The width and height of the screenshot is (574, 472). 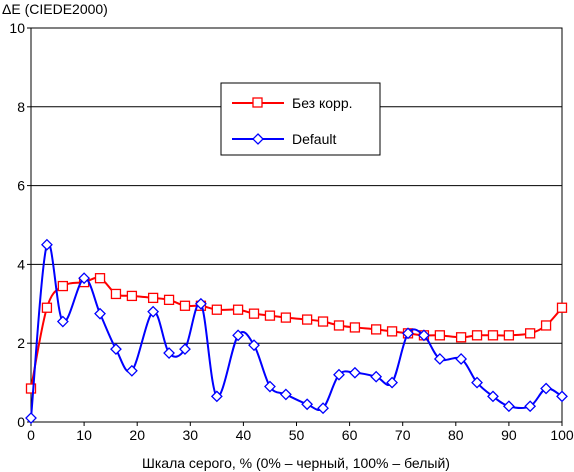 What do you see at coordinates (21, 343) in the screenshot?
I see `y-tick-label: 2` at bounding box center [21, 343].